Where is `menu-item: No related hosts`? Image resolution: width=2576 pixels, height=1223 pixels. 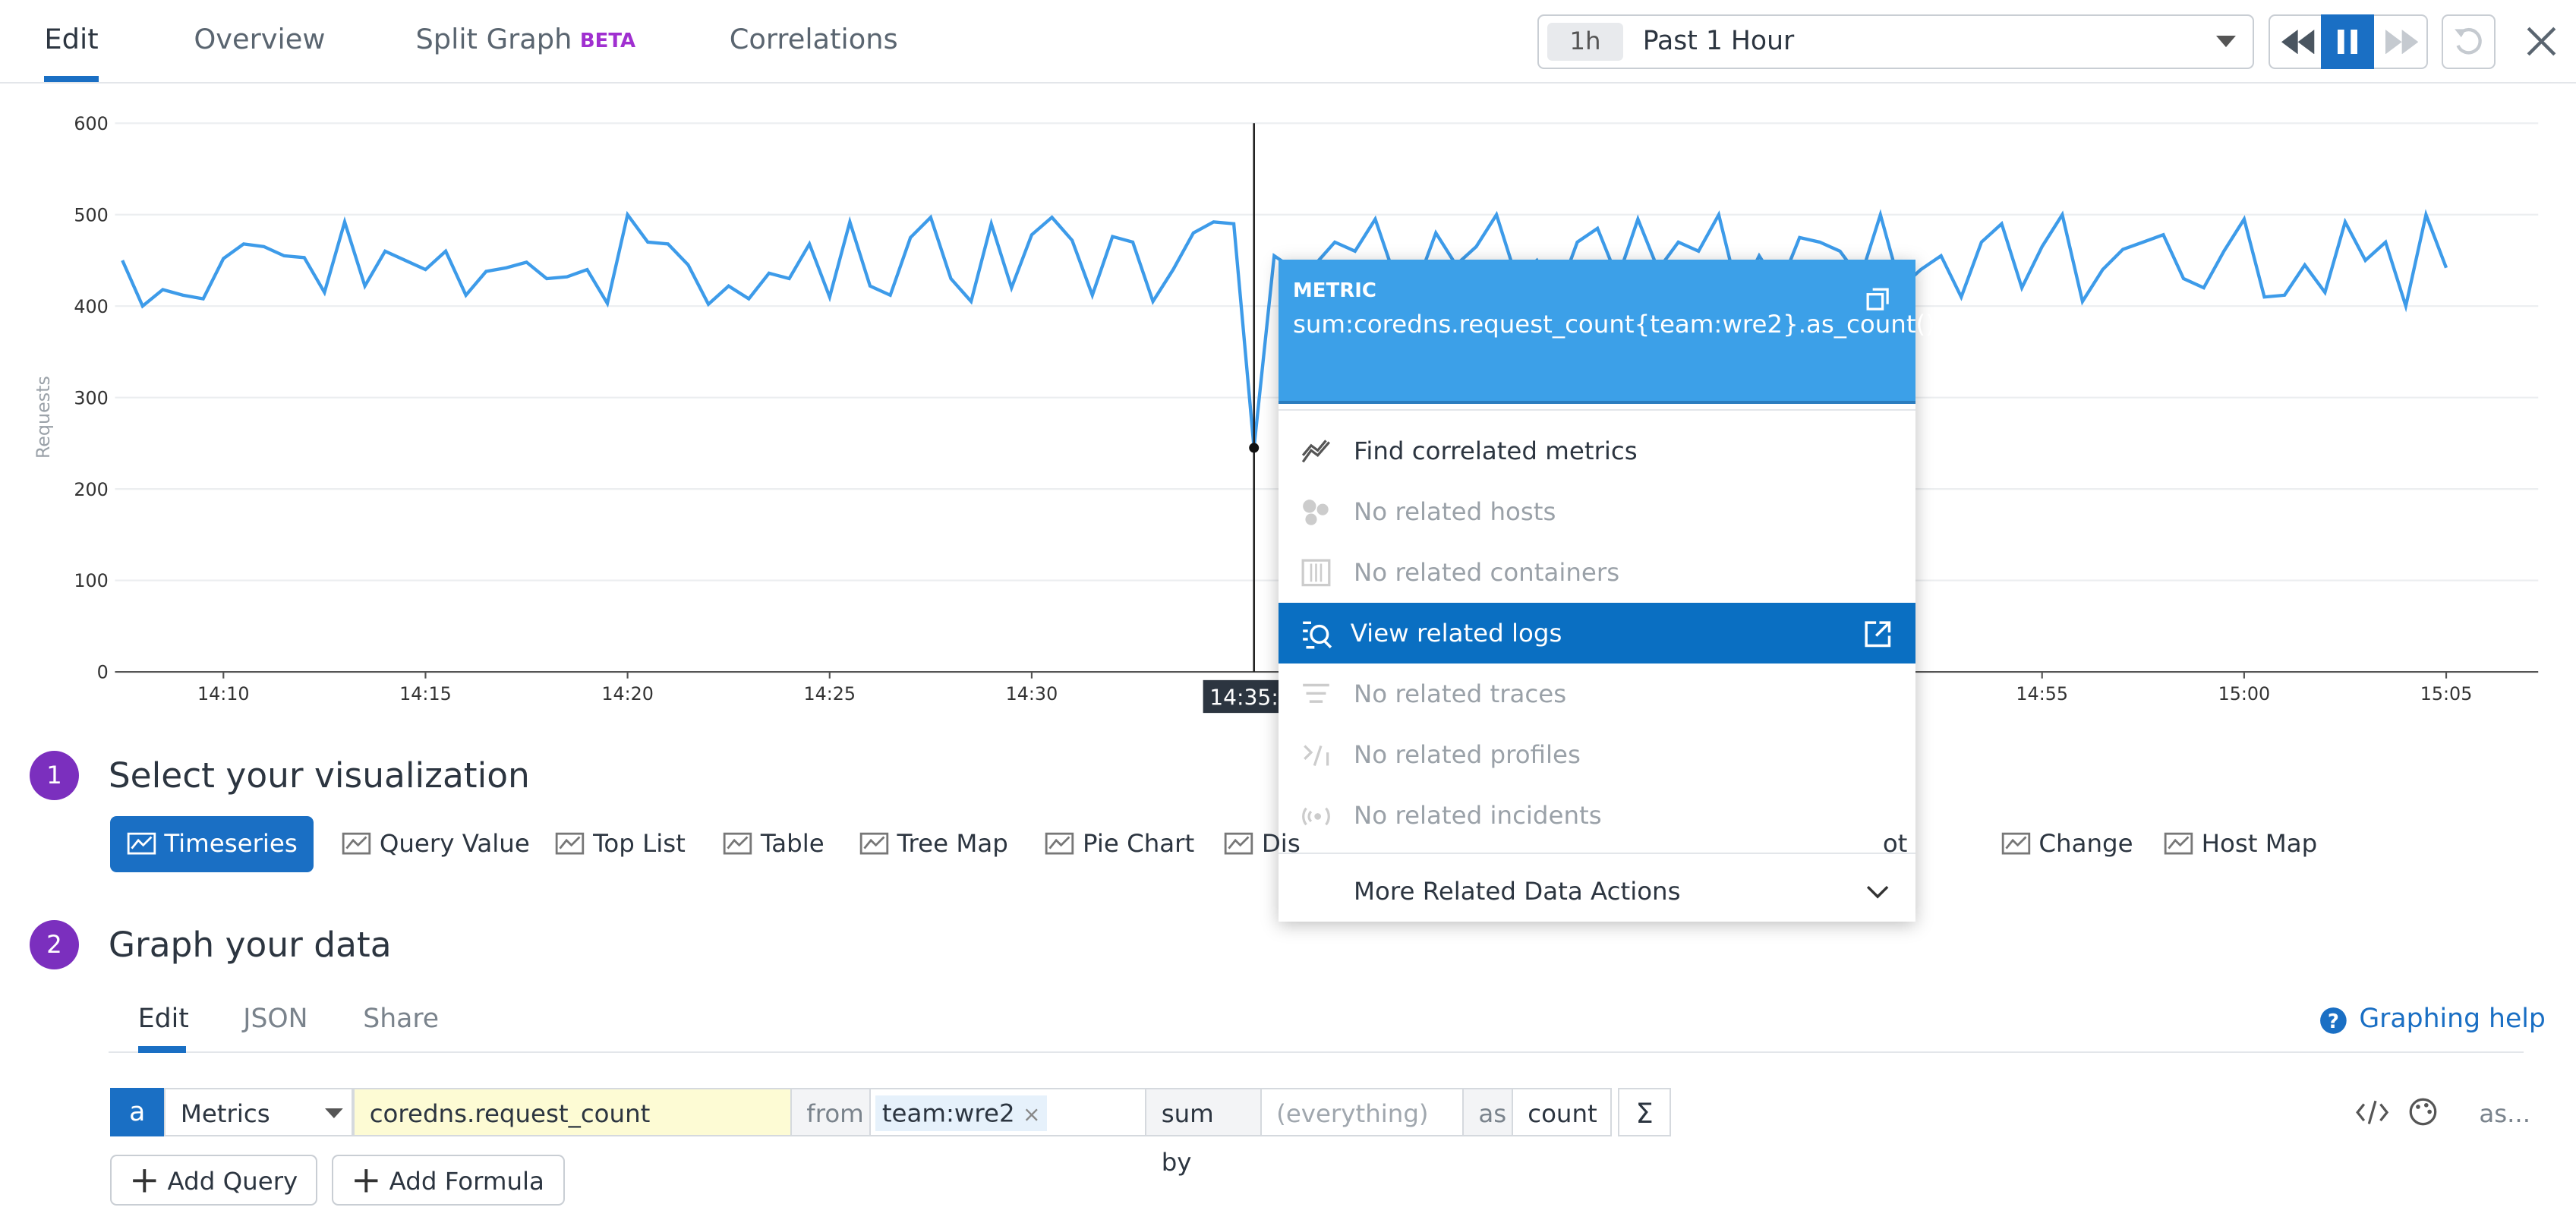
menu-item: No related hosts is located at coordinates (1597, 511).